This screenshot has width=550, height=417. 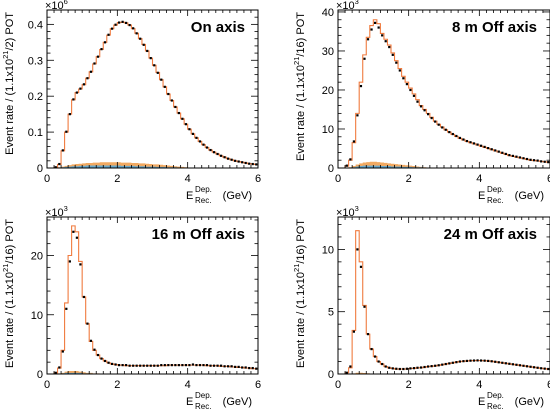 What do you see at coordinates (495, 406) in the screenshot?
I see `x-label-sub: Rec.` at bounding box center [495, 406].